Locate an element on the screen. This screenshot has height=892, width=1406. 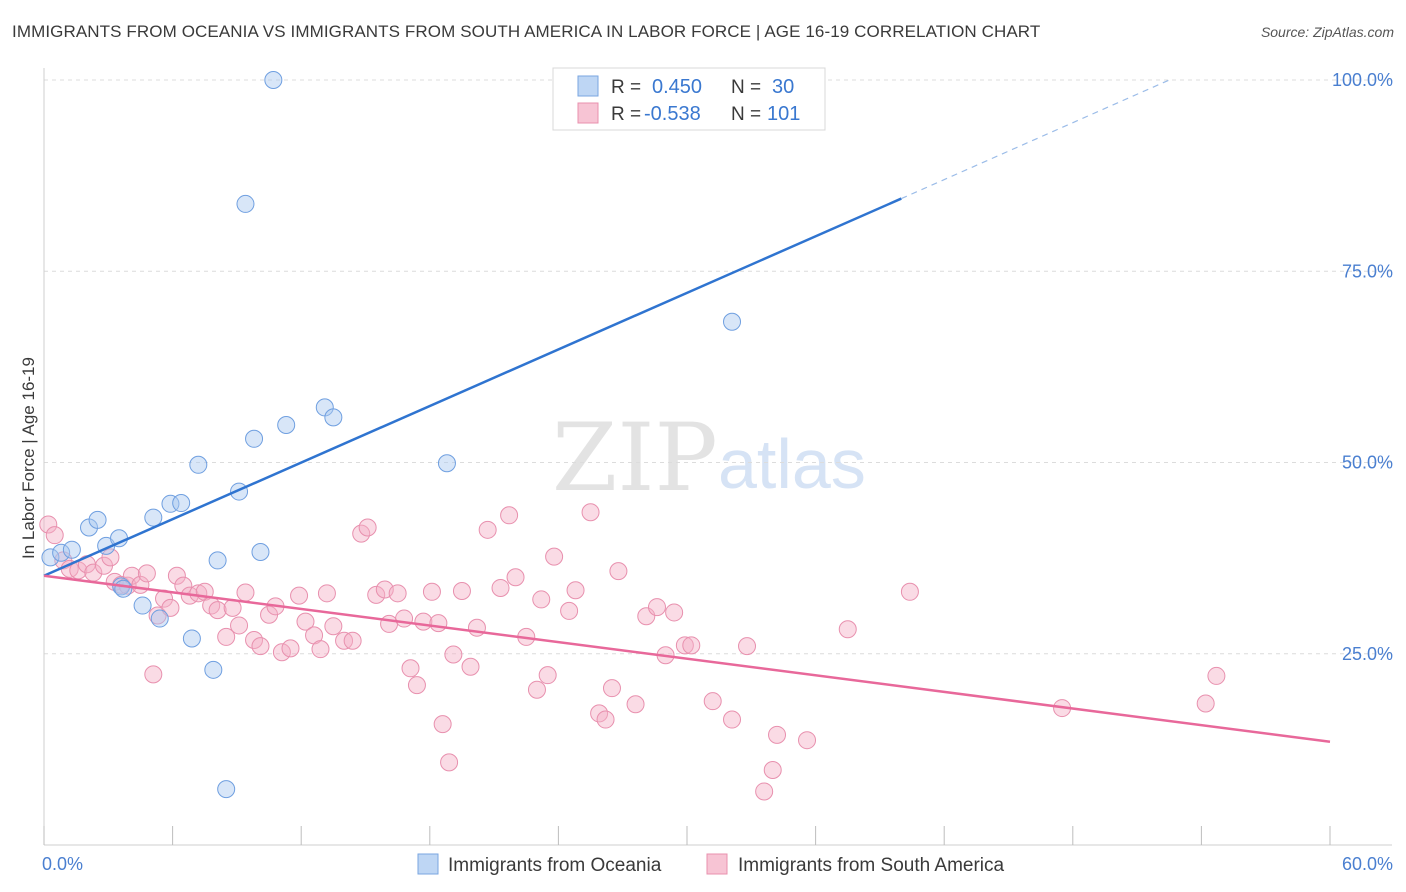
legend-r-value: -0.538 is located at coordinates (672, 114).